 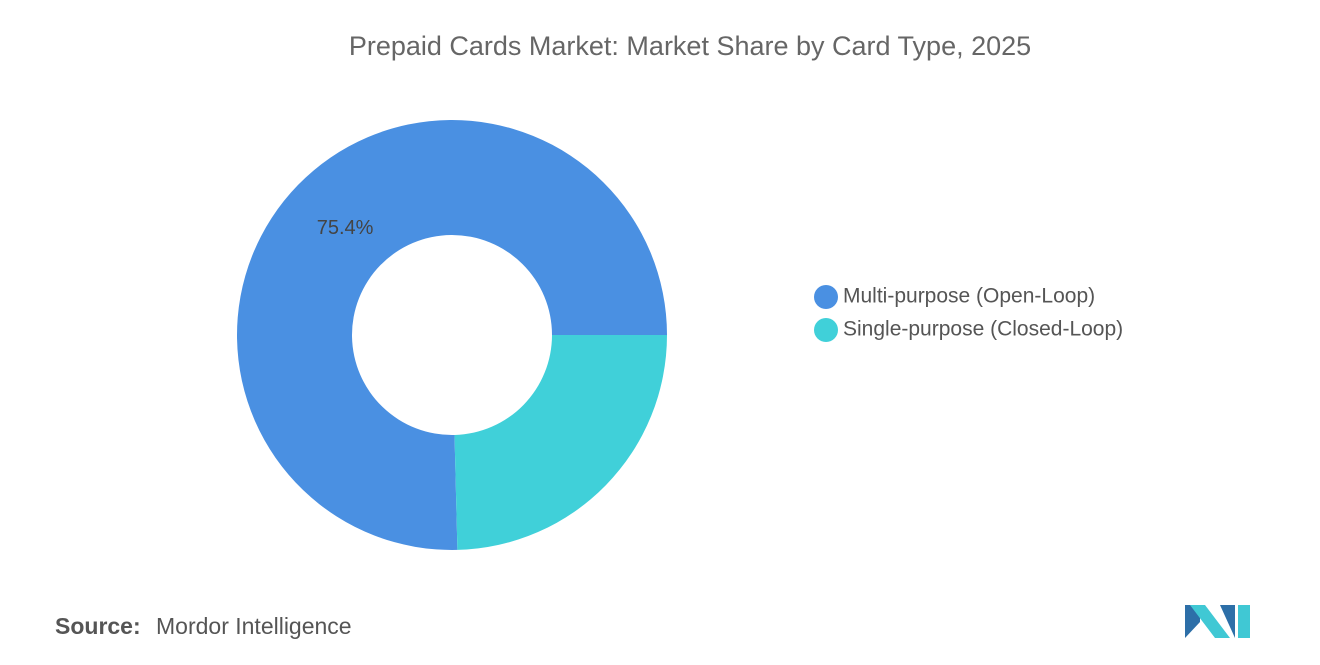 I want to click on source: Mordor Intelligence, so click(x=254, y=626).